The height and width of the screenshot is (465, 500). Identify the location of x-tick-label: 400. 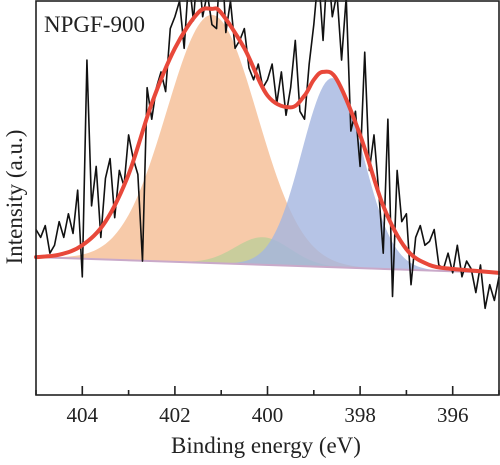
(268, 415).